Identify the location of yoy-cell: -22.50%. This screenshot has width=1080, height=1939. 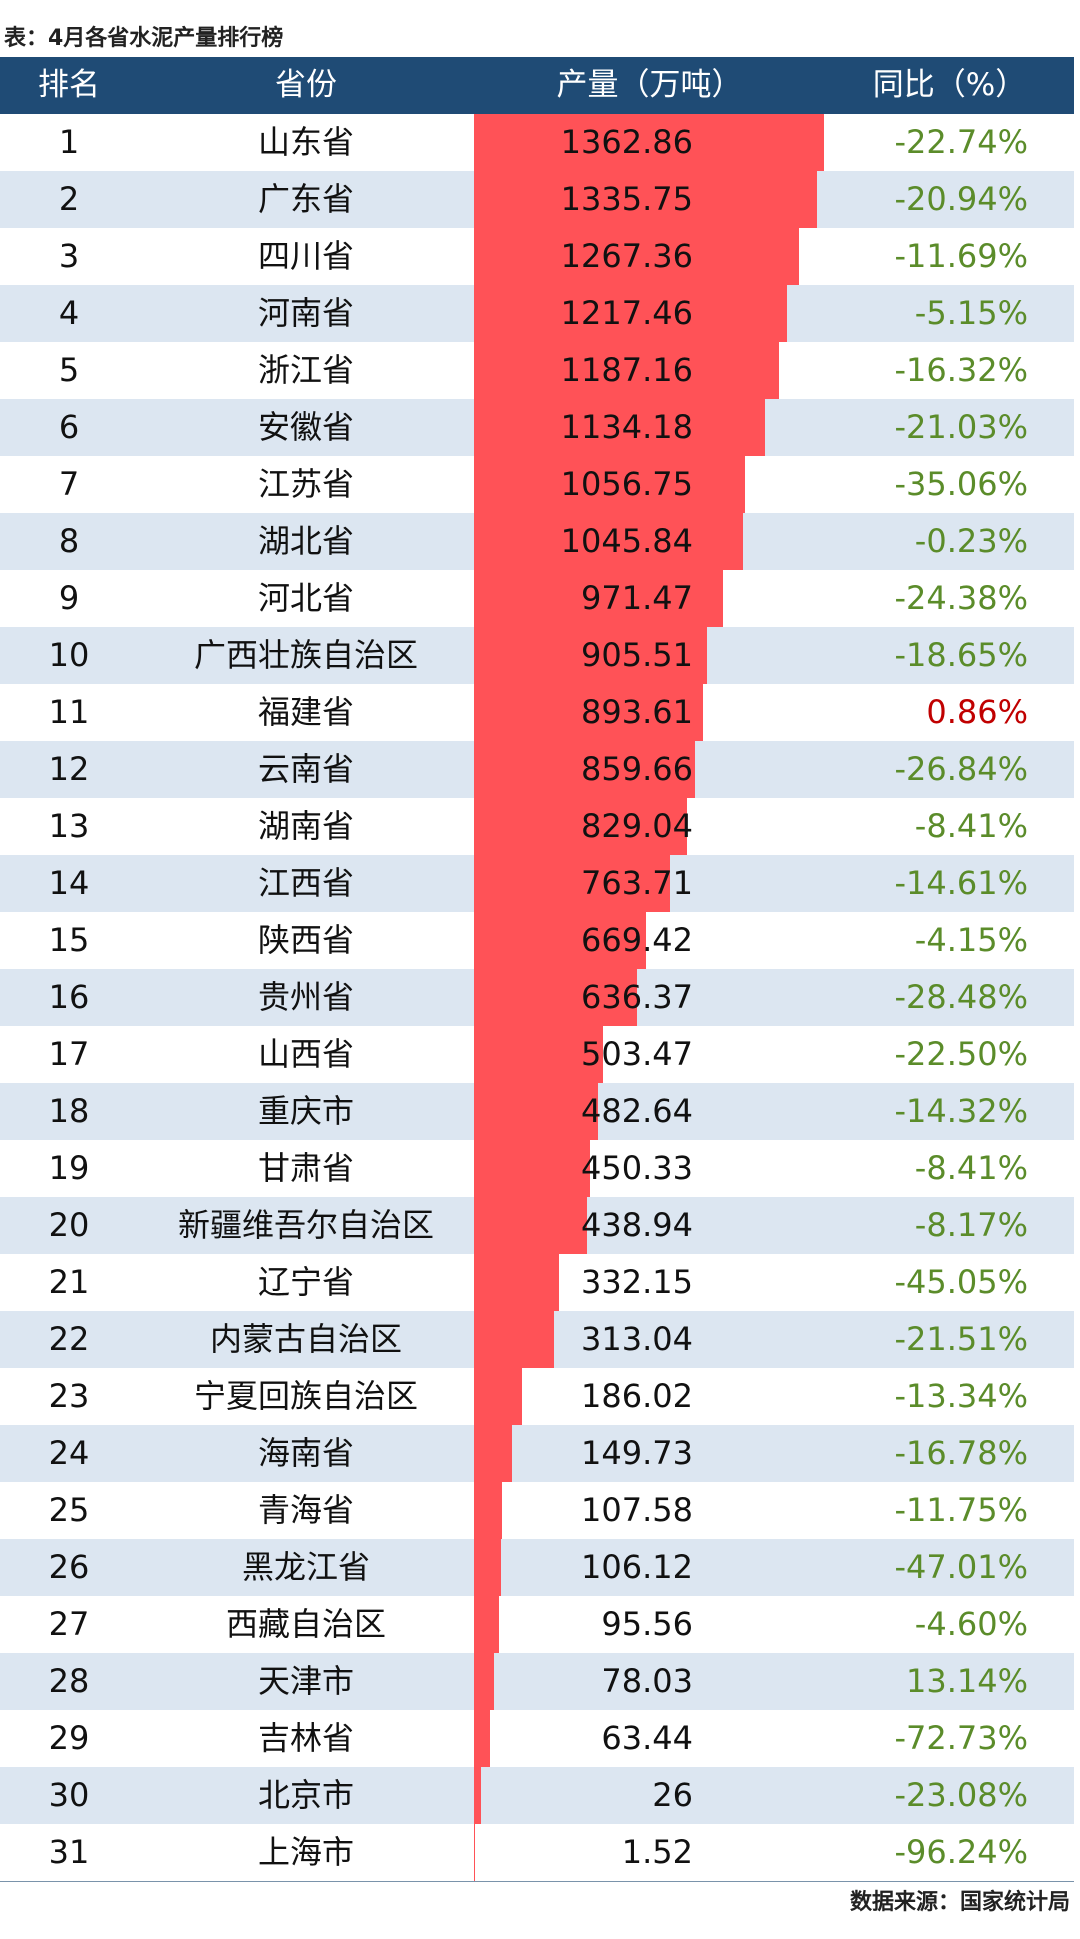
(961, 1054).